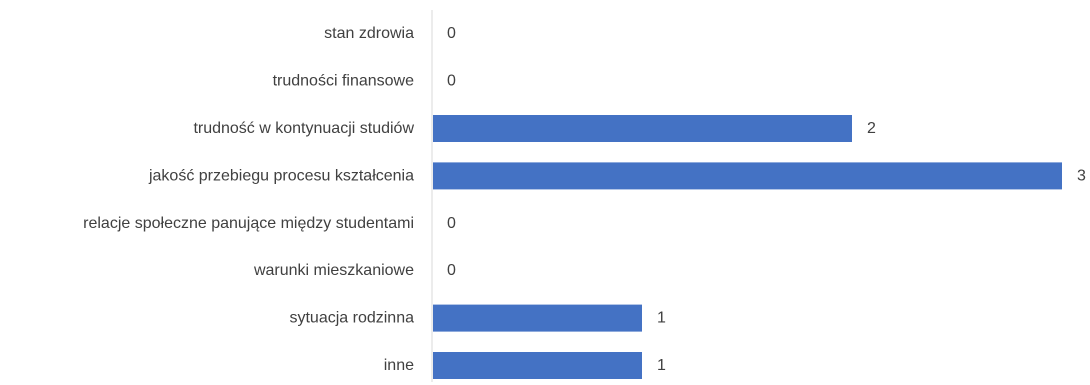 The width and height of the screenshot is (1090, 385). What do you see at coordinates (351, 318) in the screenshot?
I see `category-label: sytuacja rodzinna` at bounding box center [351, 318].